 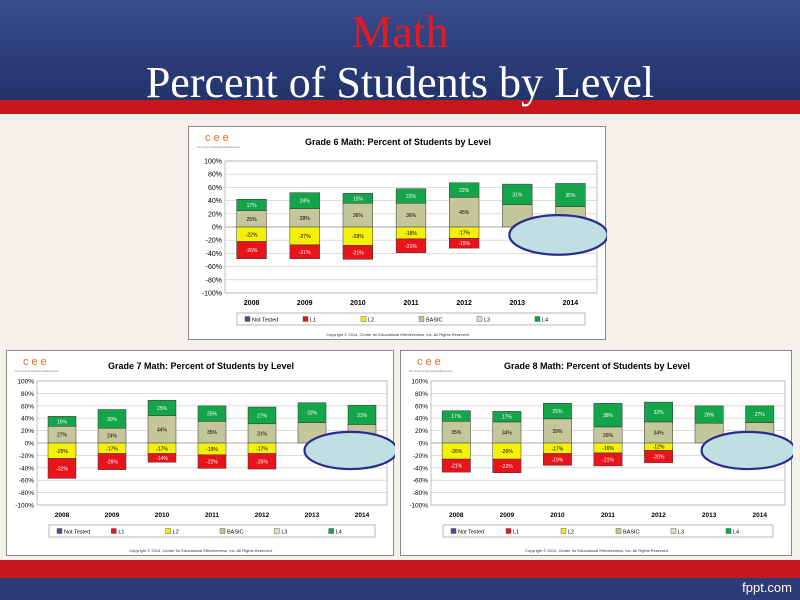 I want to click on data-label: 30%, so click(x=112, y=420).